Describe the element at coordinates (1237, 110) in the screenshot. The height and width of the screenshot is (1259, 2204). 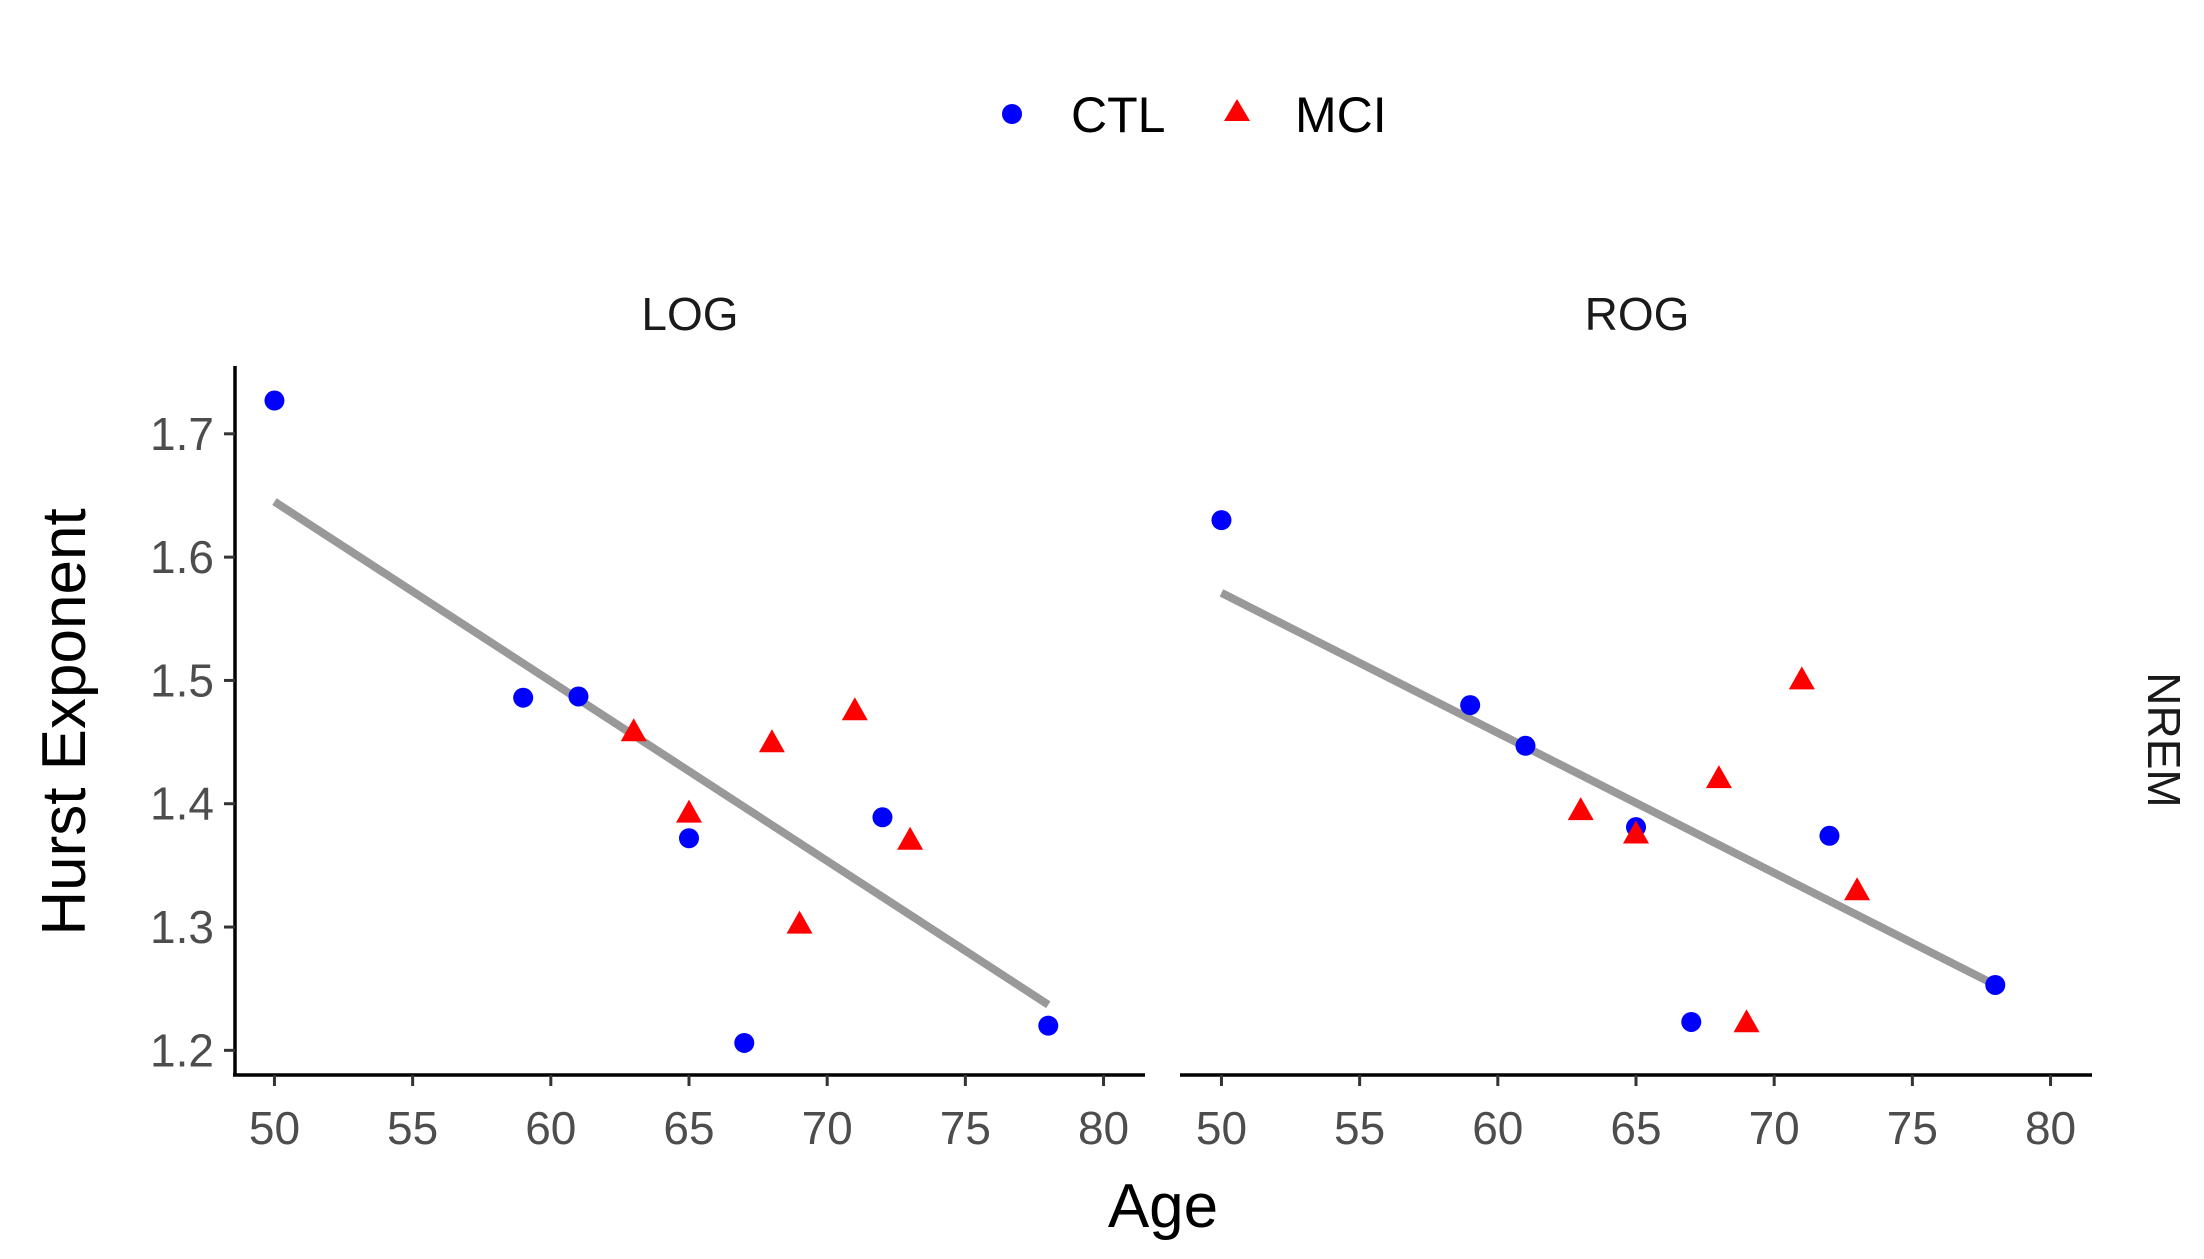
I see `legend-triangle-icon` at that location.